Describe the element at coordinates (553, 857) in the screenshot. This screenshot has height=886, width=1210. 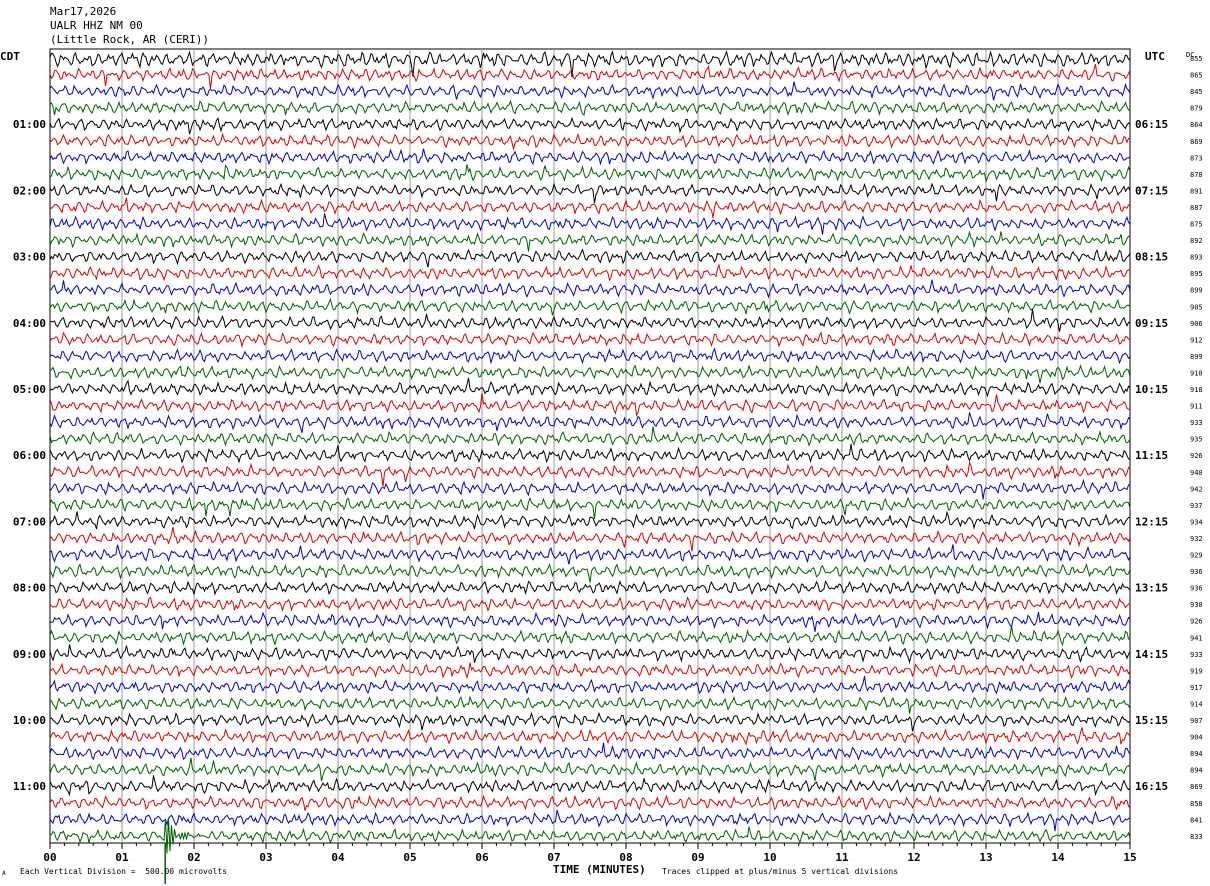
I see `x-tick-label: 07` at that location.